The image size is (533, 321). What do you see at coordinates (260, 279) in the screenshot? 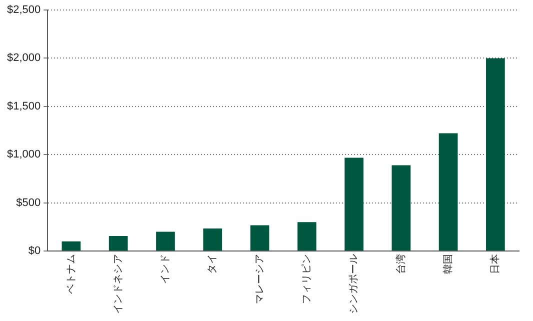
I see `x-tick-label: マレーシア` at bounding box center [260, 279].